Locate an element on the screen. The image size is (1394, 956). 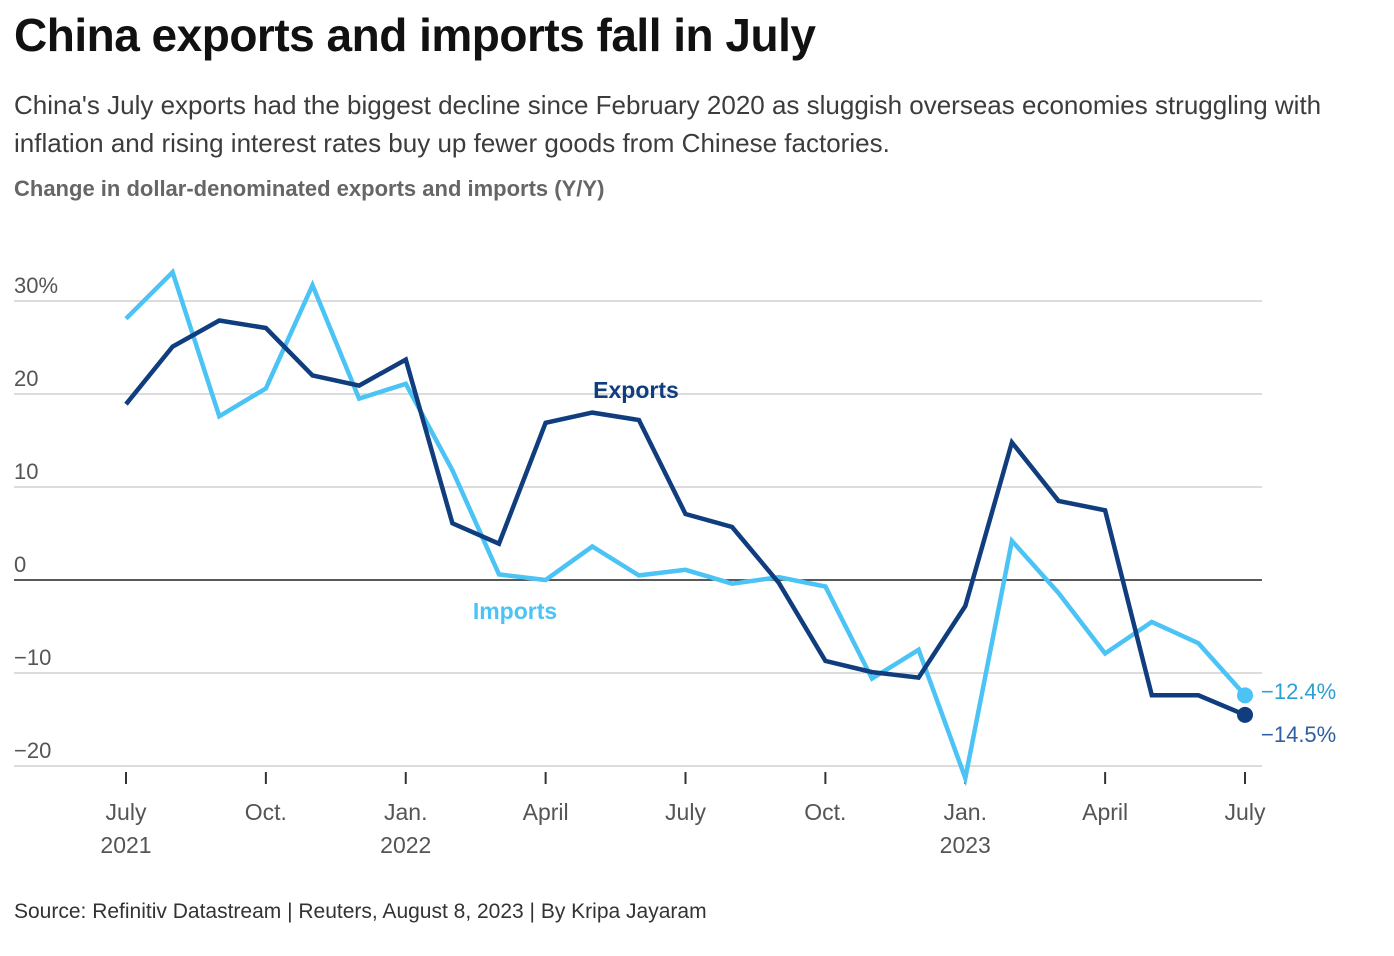
y-tick-label: −10 is located at coordinates (32, 657).